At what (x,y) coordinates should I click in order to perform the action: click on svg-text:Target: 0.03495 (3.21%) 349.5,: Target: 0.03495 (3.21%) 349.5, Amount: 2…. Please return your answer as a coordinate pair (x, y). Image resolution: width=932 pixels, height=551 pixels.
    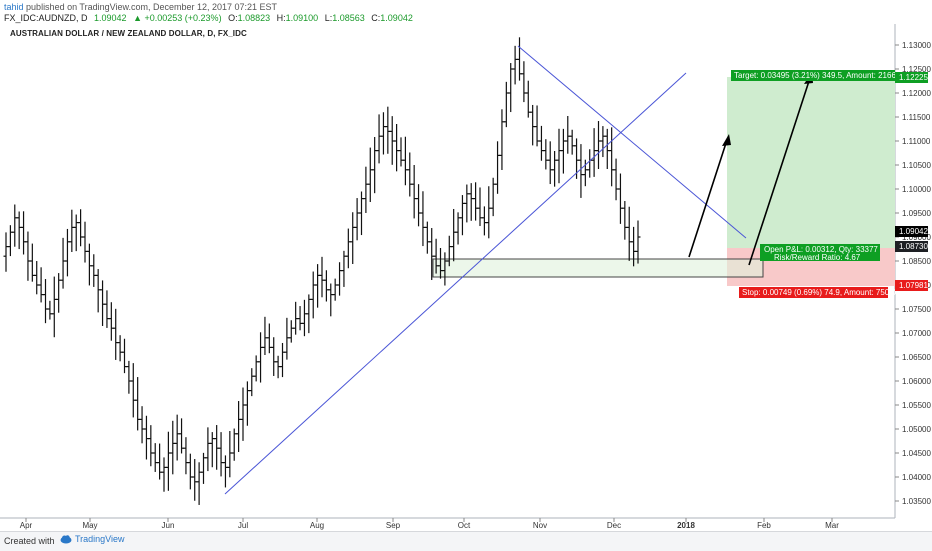
    Looking at the image, I should click on (821, 75).